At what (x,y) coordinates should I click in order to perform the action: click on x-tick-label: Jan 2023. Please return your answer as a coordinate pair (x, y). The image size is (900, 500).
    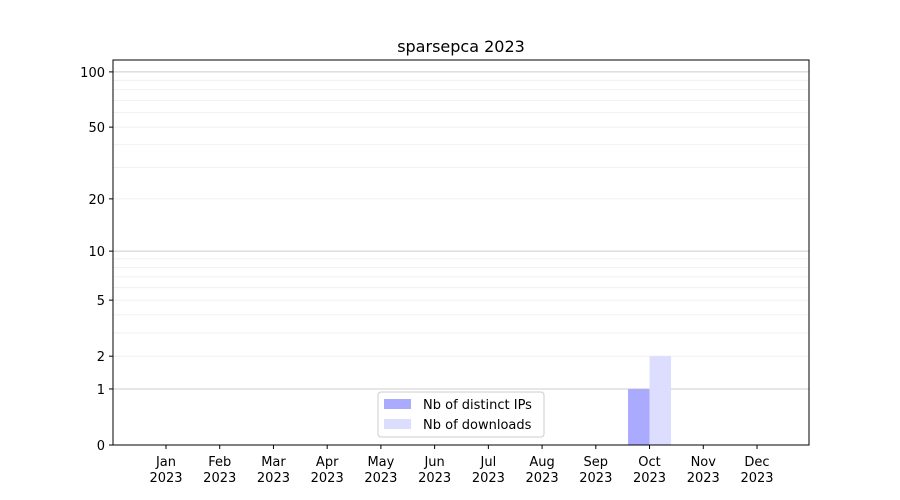
    Looking at the image, I should click on (165, 470).